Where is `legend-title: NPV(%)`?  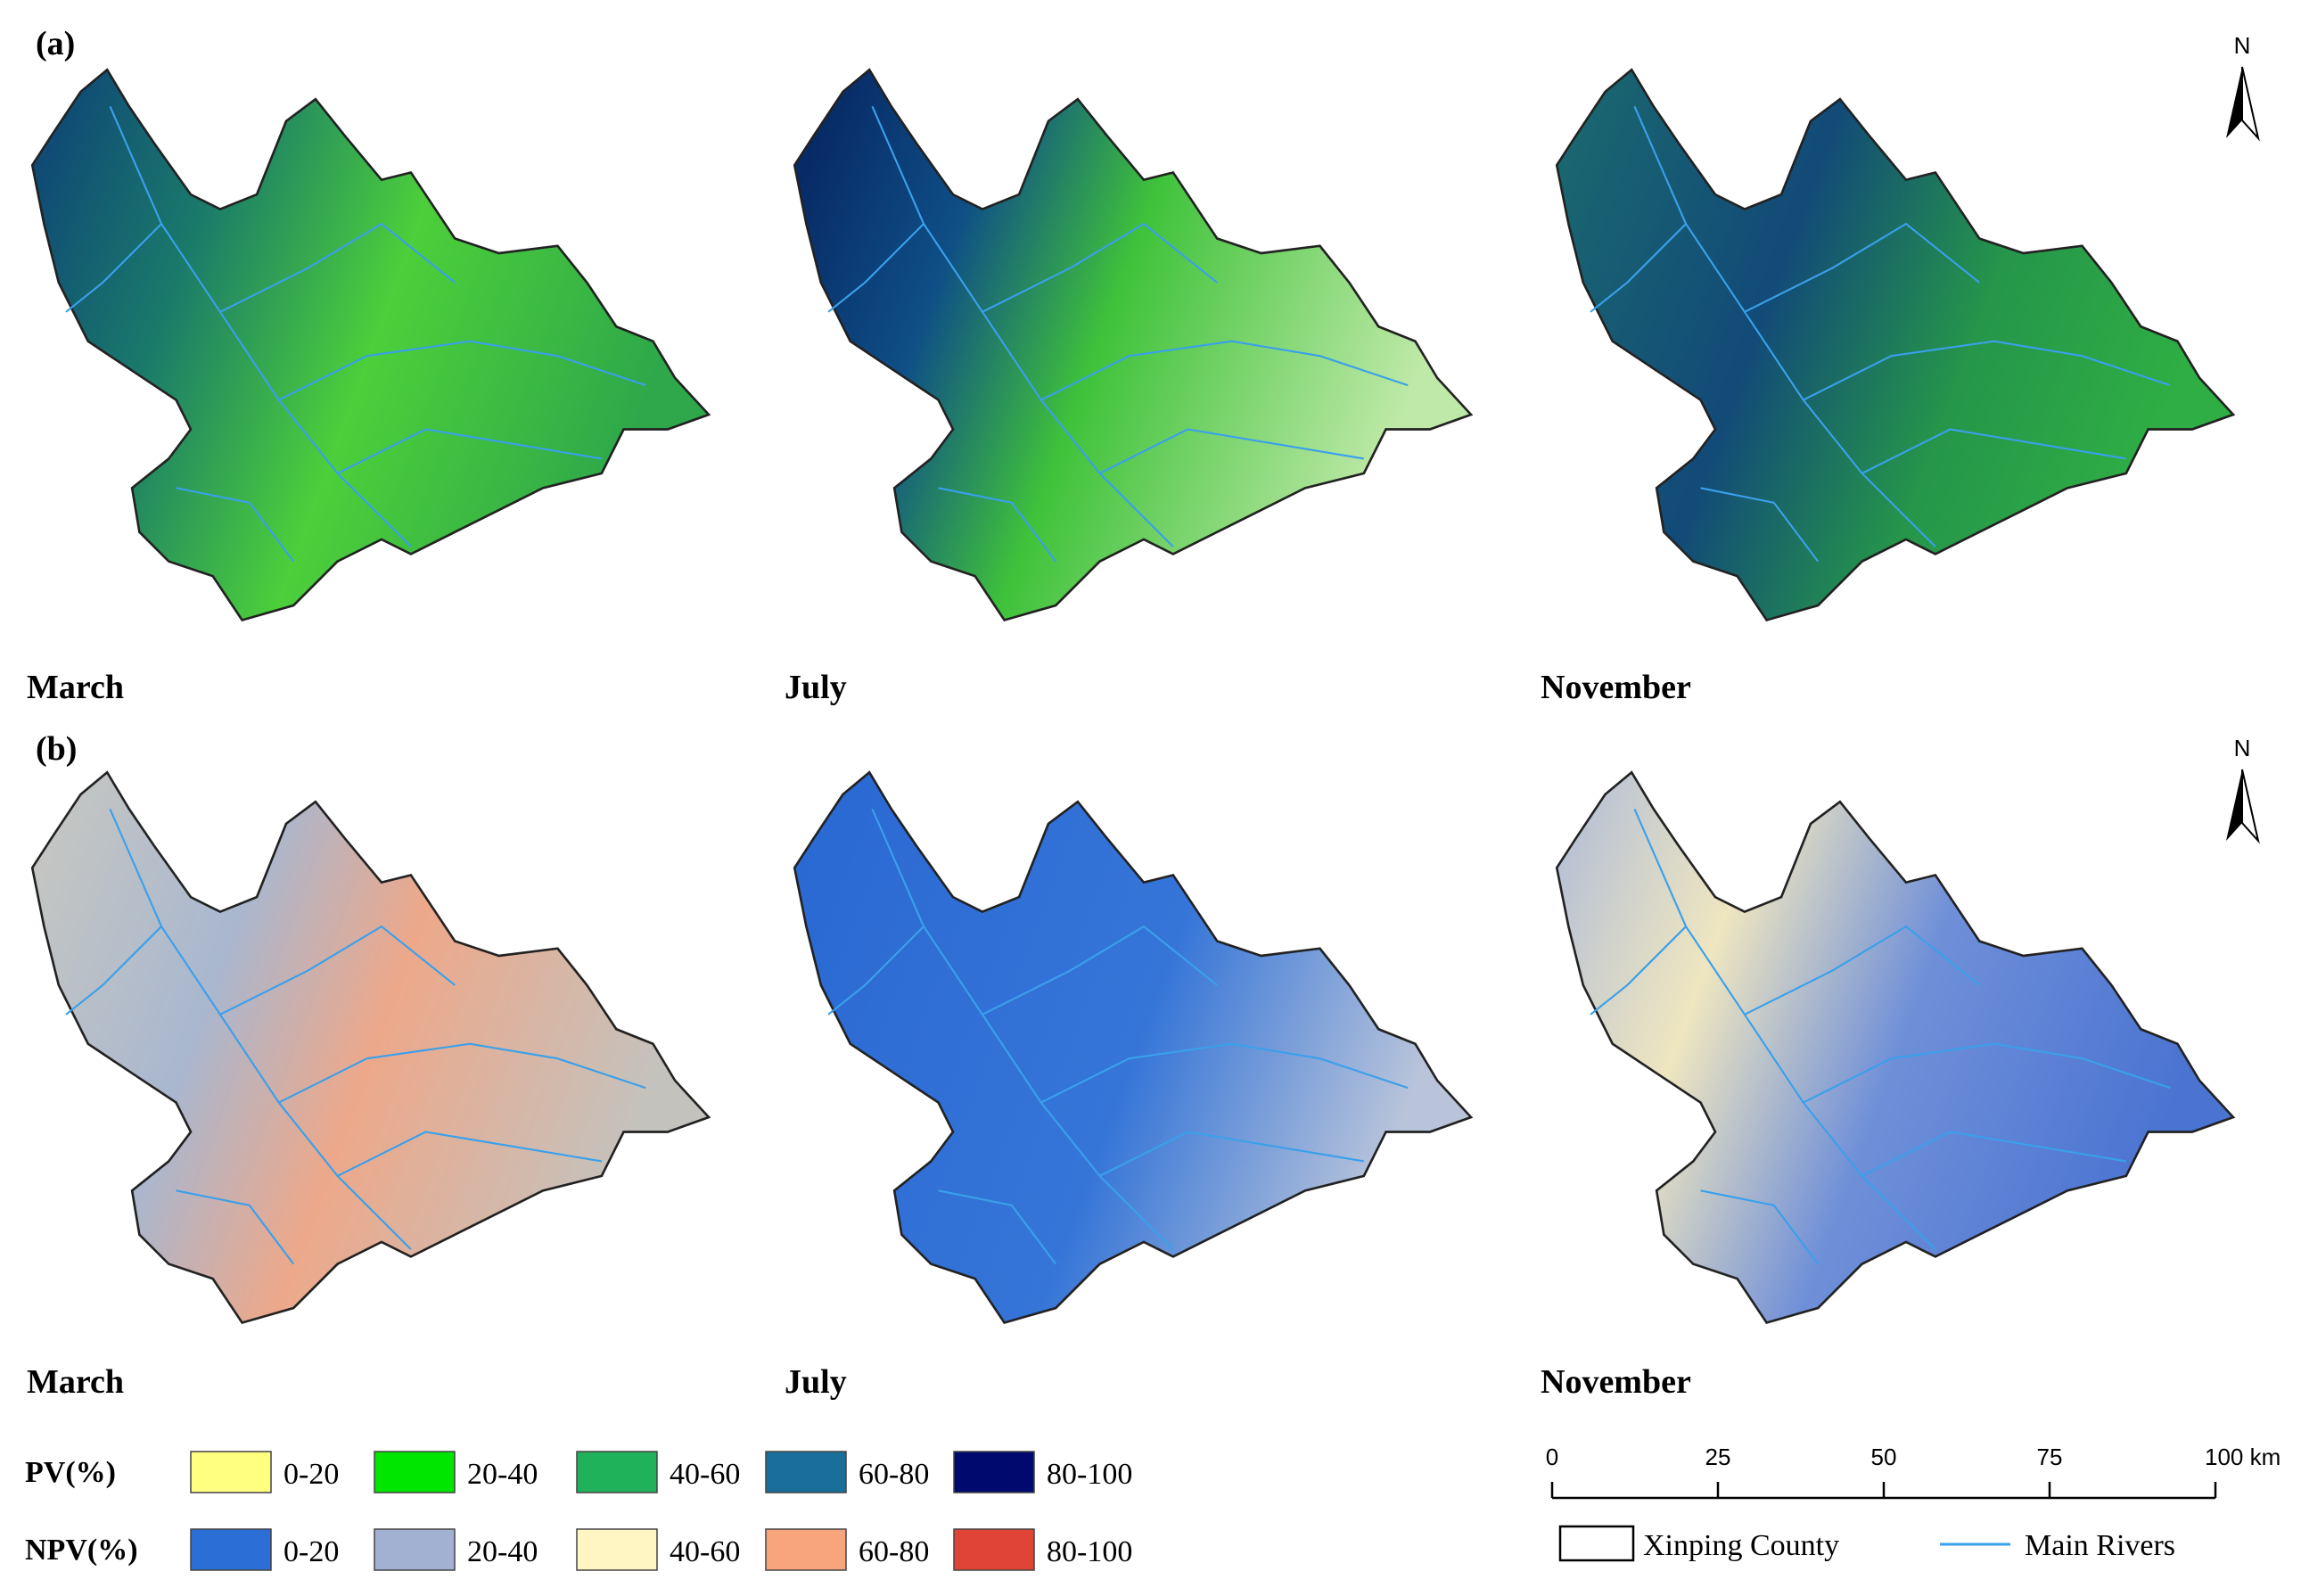 legend-title: NPV(%) is located at coordinates (81, 1550).